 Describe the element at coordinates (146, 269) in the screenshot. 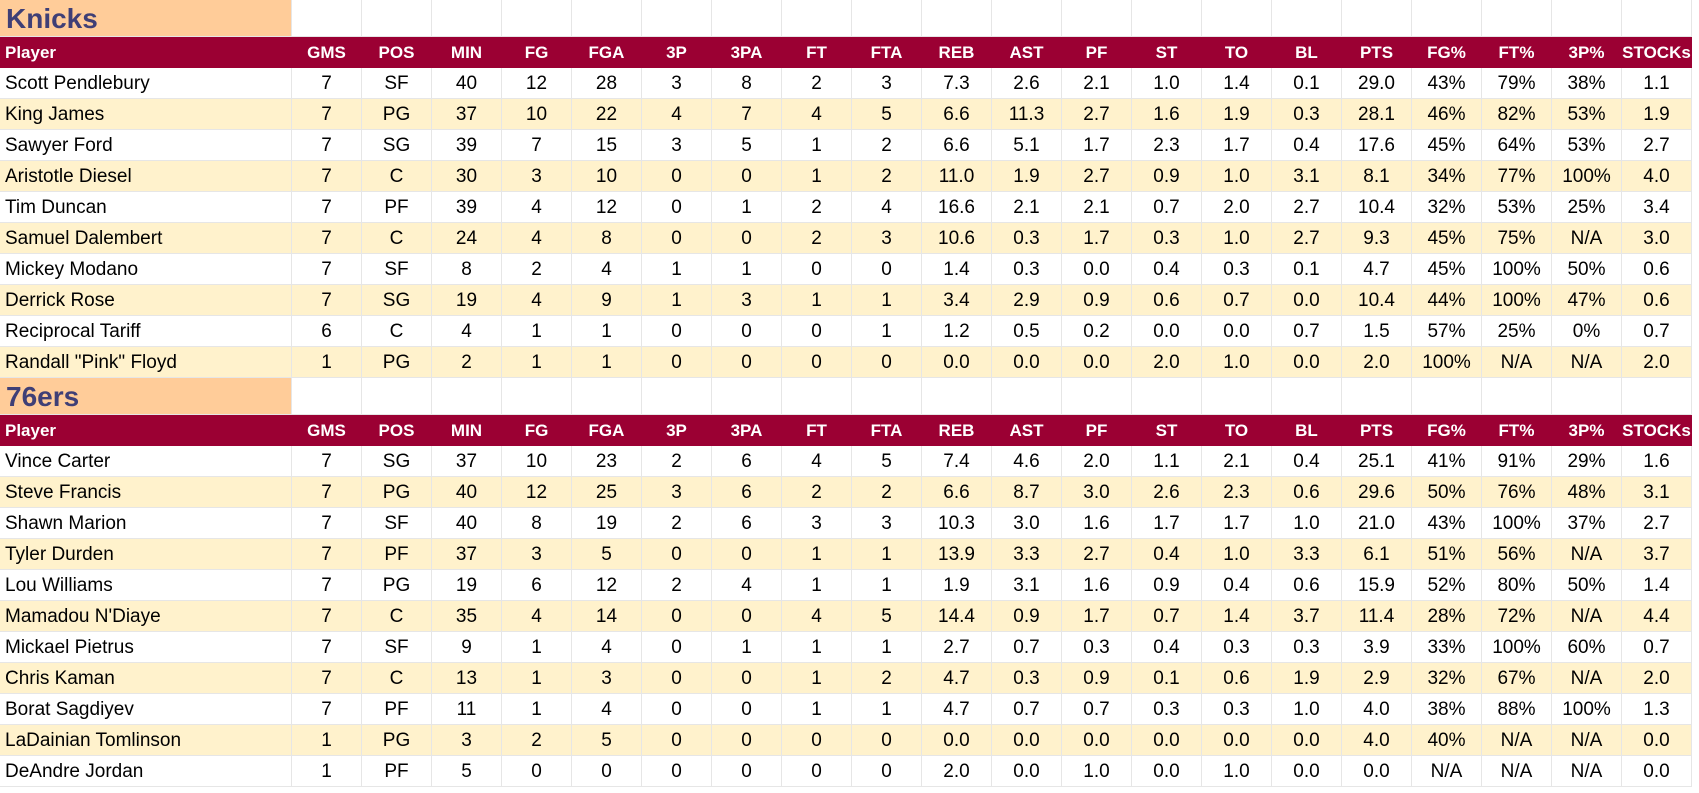

I see `player-name-cell: Mickey Modano` at that location.